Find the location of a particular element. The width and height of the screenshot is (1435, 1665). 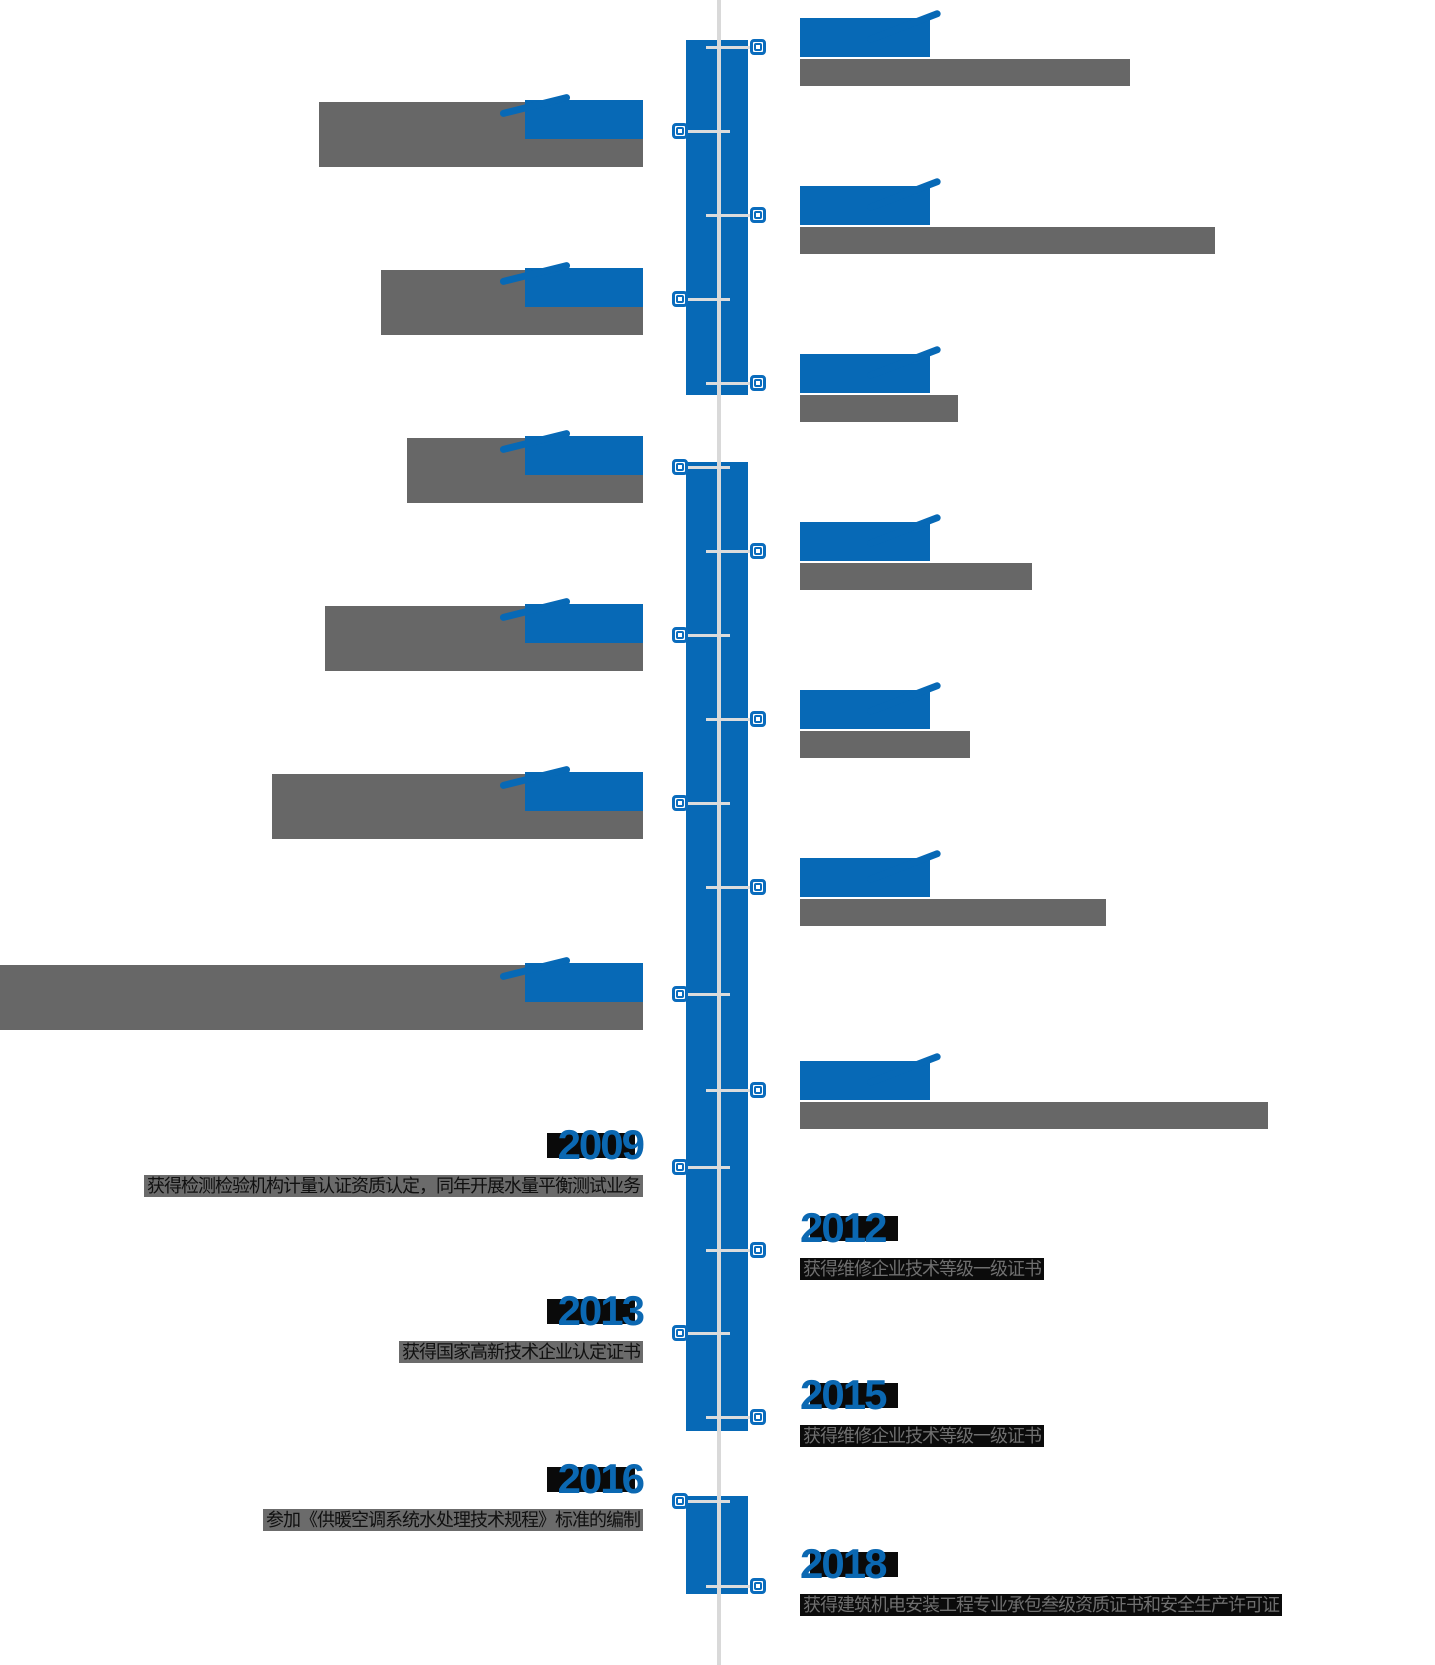

description-text: 参加《供暖空调系统水处理技术规程》标准的编制 is located at coordinates (453, 1520).